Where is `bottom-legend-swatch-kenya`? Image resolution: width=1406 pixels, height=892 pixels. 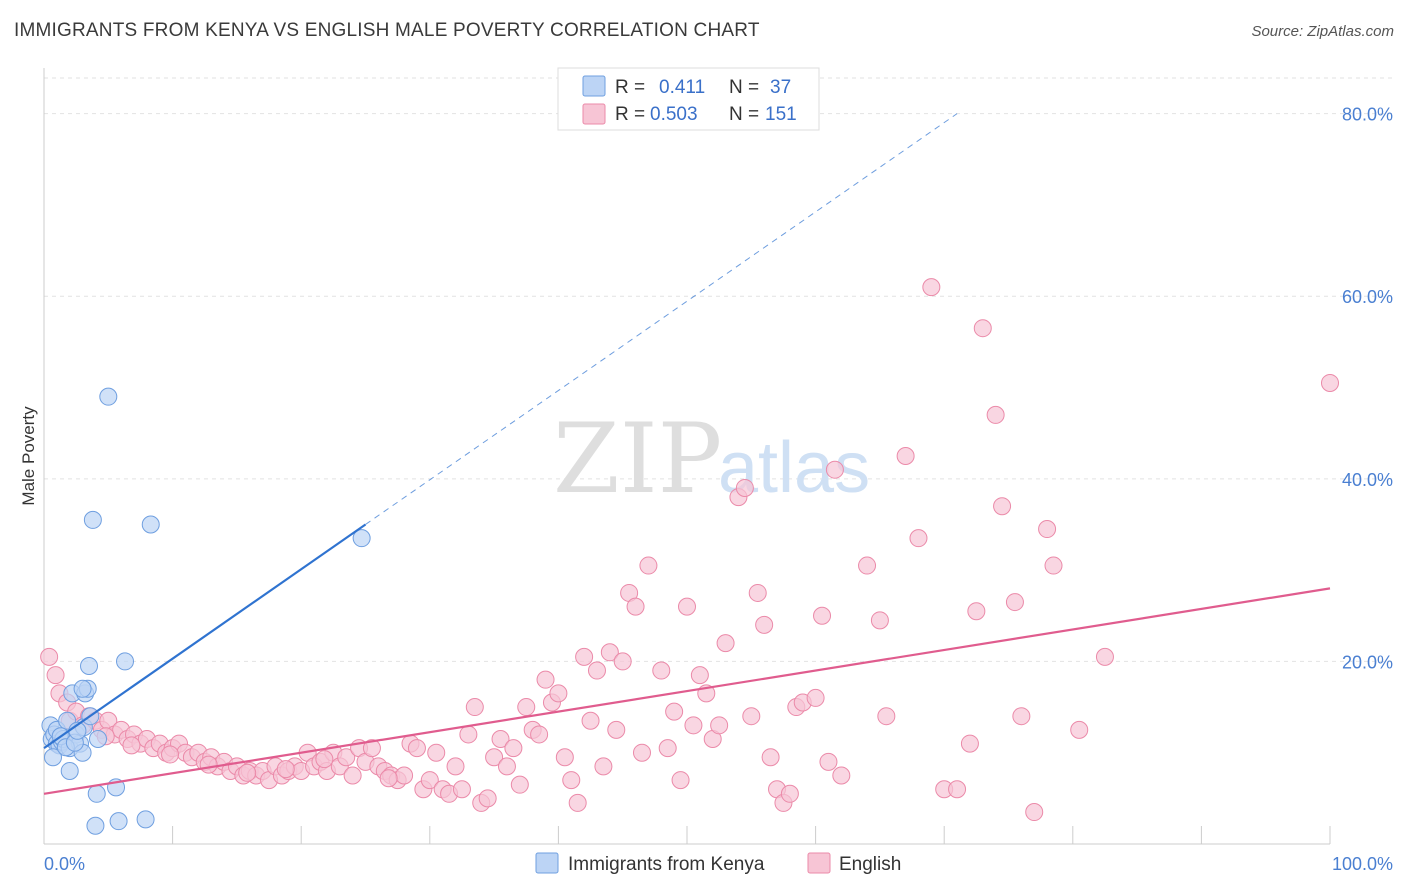
bottom-legend-swatch-kenya is located at coordinates (547, 863).